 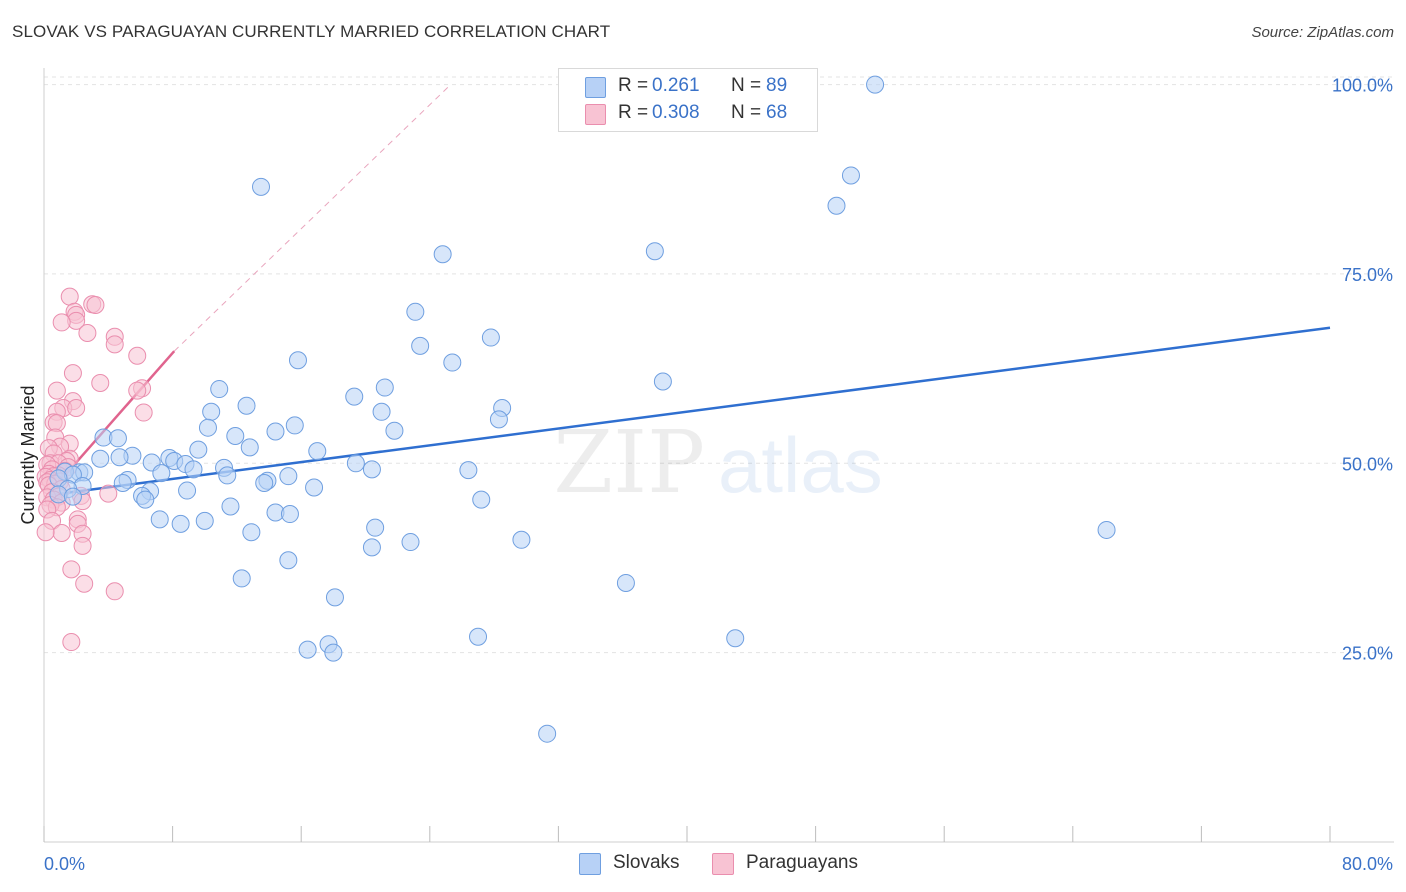 I want to click on watermark-zip: ZIP, so click(x=629, y=463).